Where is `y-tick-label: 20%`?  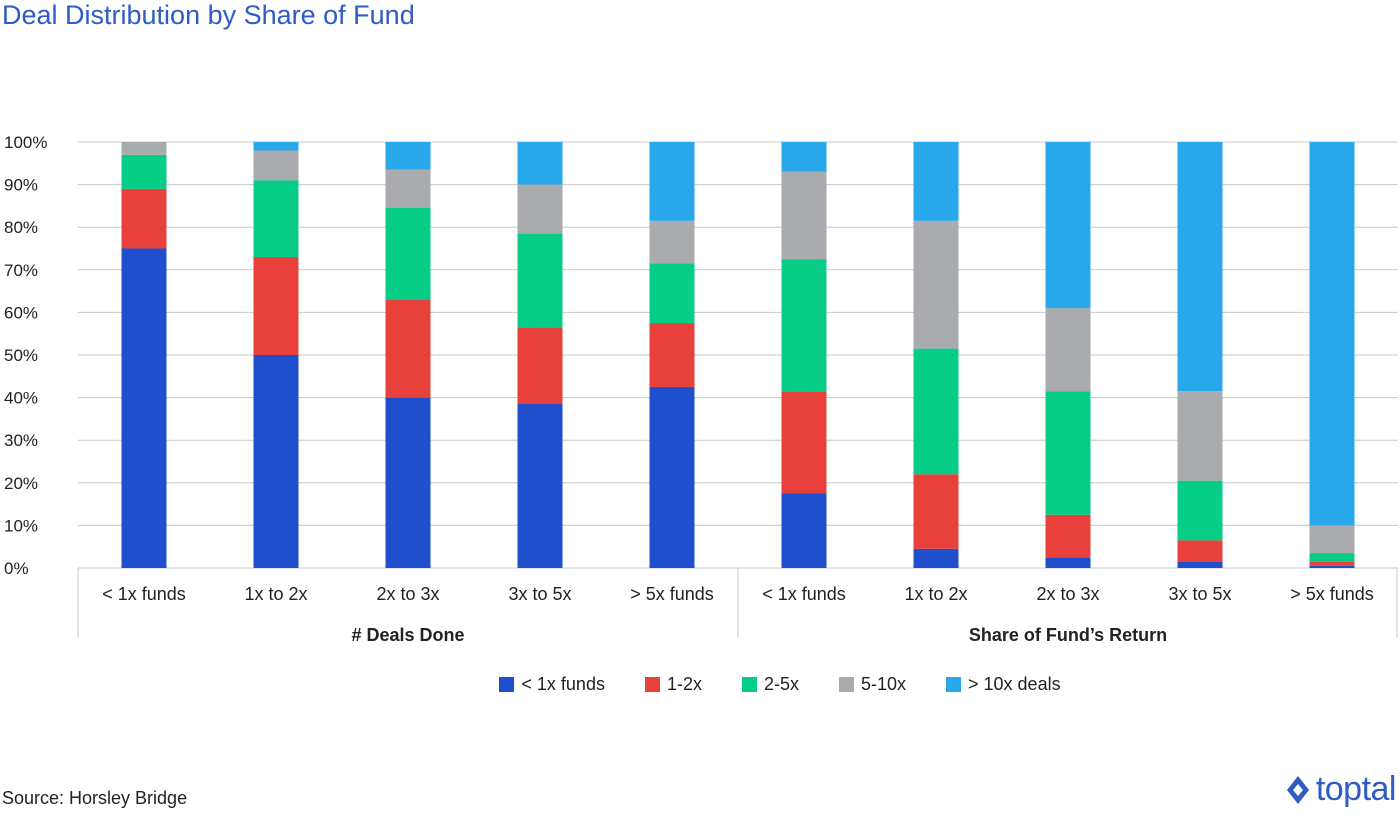 y-tick-label: 20% is located at coordinates (21, 483).